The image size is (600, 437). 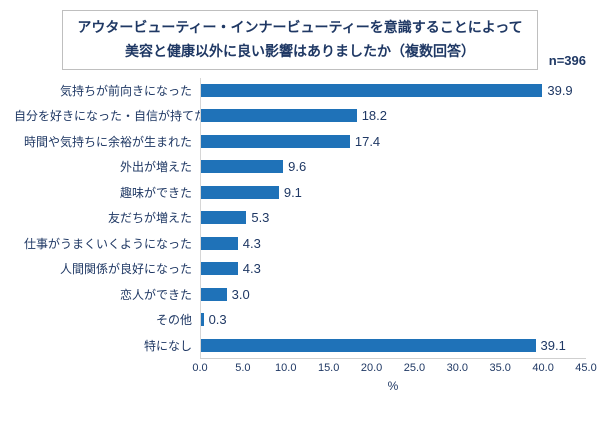 I want to click on value-label: 3.0, so click(x=240, y=294).